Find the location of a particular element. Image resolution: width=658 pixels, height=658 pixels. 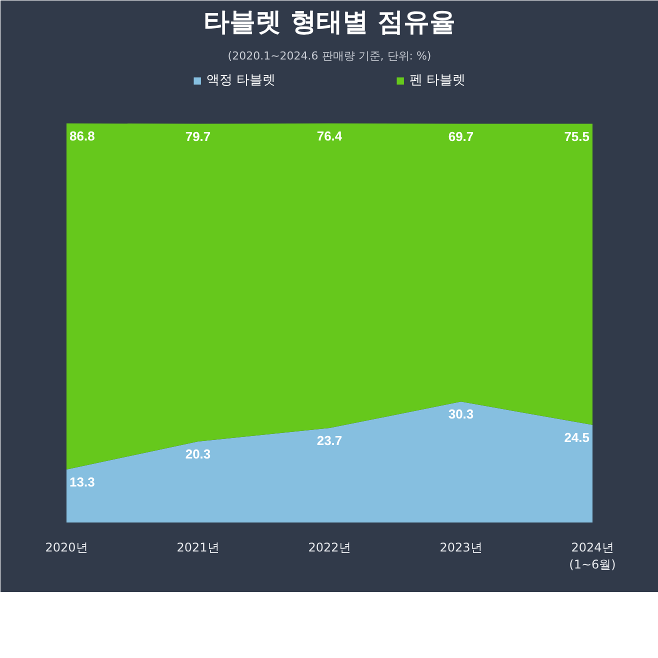

data-label: 20.3 is located at coordinates (198, 454).